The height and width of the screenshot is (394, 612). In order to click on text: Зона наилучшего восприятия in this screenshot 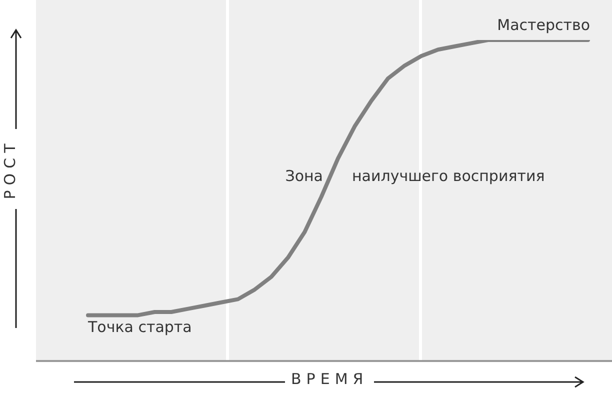, I will do `click(415, 175)`.